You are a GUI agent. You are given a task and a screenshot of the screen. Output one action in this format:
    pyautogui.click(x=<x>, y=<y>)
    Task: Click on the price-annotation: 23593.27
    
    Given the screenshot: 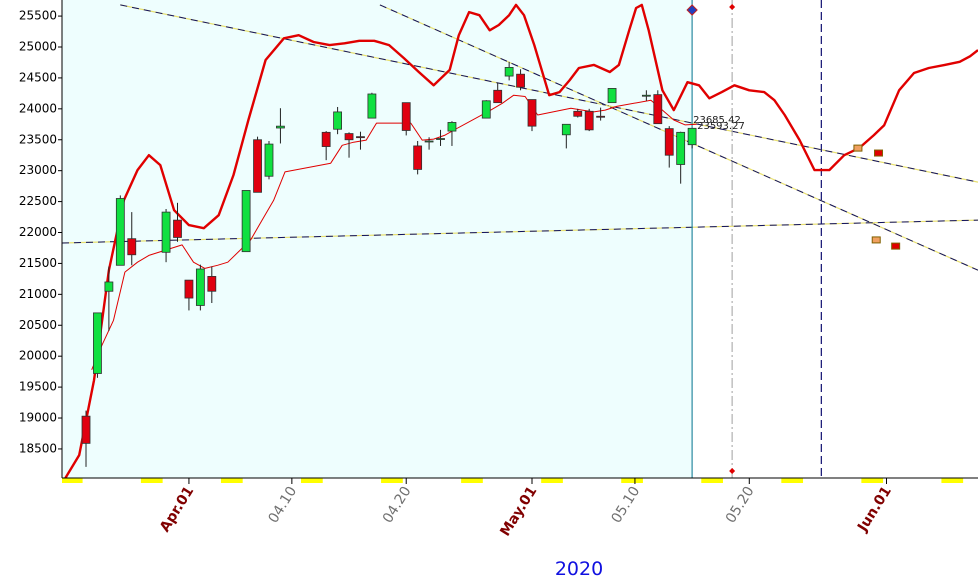 What is the action you would take?
    pyautogui.click(x=721, y=126)
    